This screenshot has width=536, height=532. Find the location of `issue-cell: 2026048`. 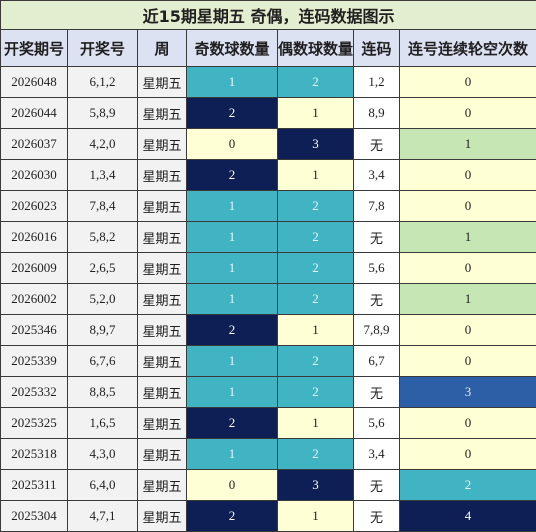

issue-cell: 2026048 is located at coordinates (34, 82).